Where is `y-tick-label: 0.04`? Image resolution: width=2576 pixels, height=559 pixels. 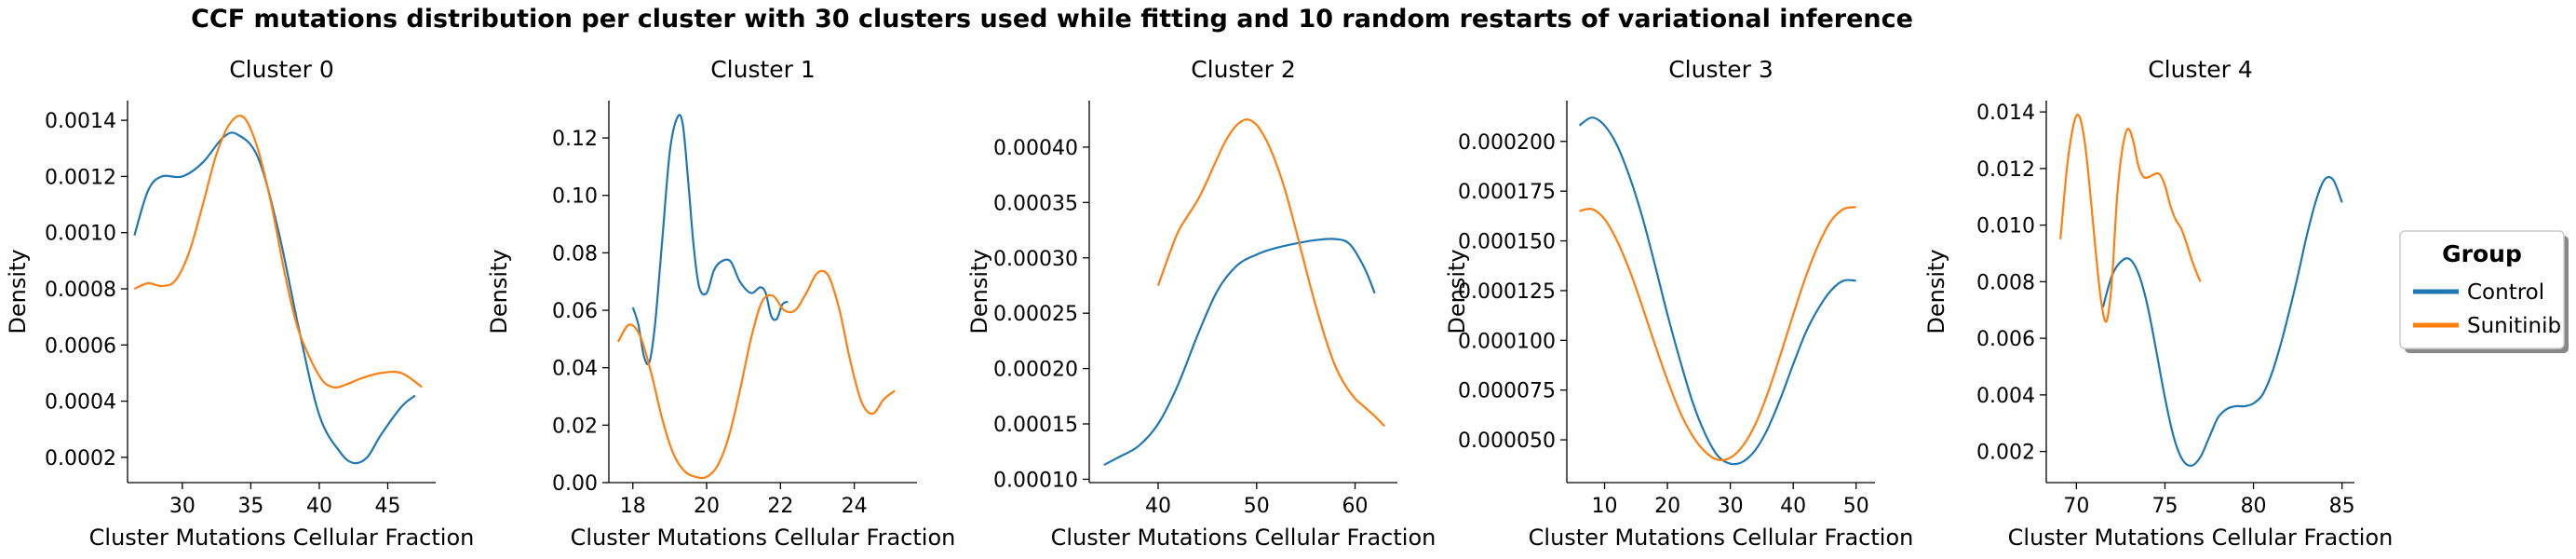 y-tick-label: 0.04 is located at coordinates (575, 369).